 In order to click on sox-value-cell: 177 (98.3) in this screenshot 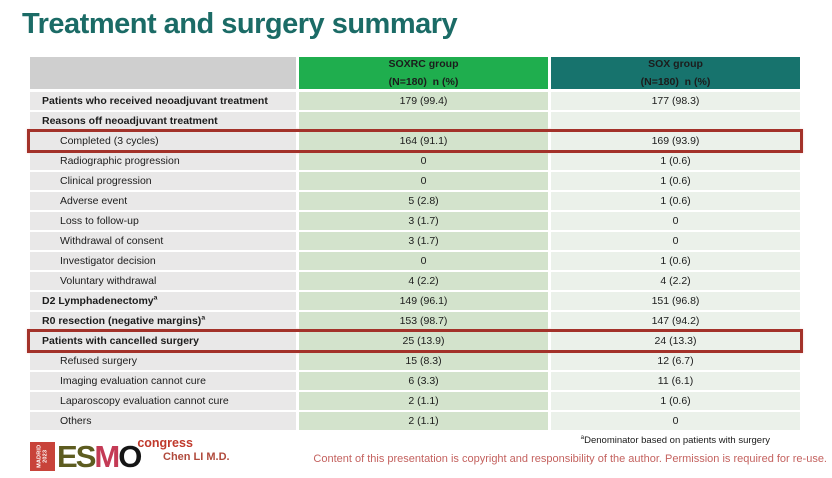, I will do `click(675, 101)`.